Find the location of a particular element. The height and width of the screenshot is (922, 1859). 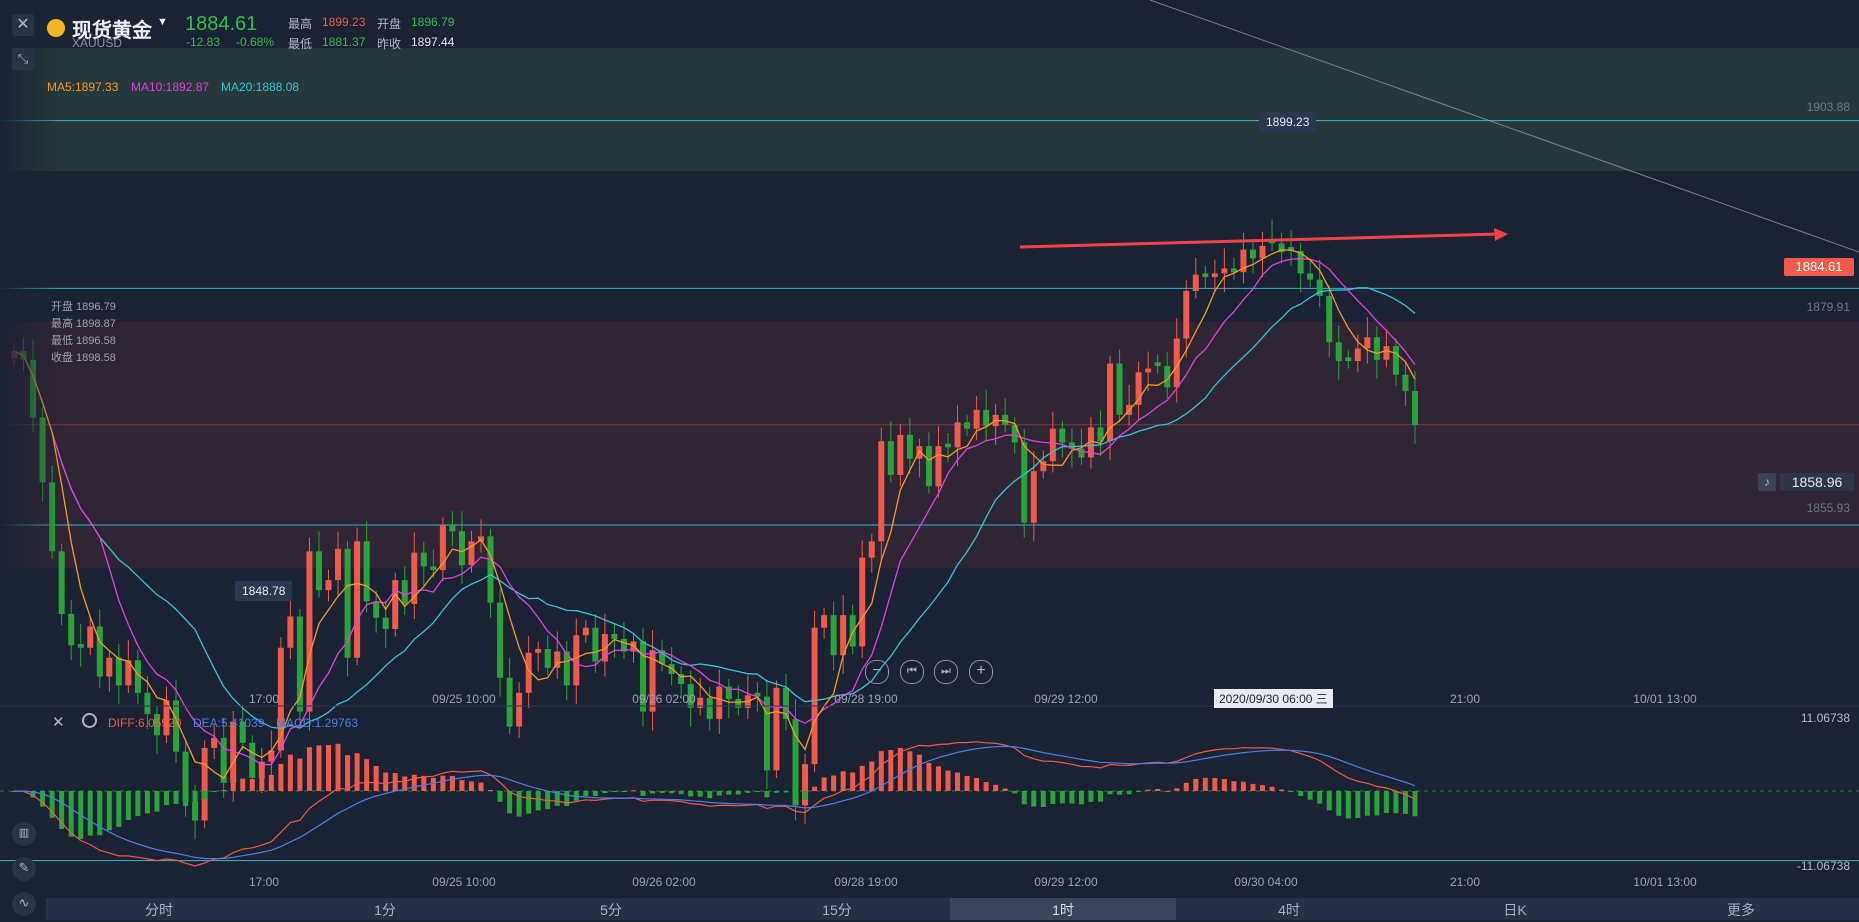

draw-tool-icon: ✎ is located at coordinates (24, 869).